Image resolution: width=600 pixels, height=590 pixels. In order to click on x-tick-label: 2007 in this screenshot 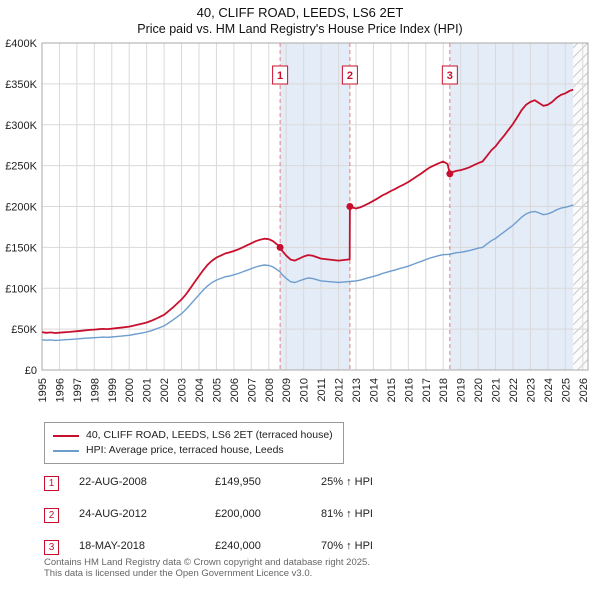, I will do `click(252, 390)`.